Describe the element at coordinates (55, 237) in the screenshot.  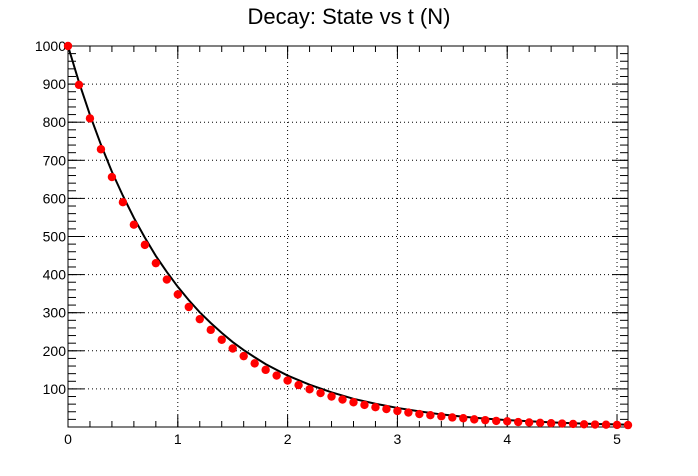
I see `y-tick-label: 500` at that location.